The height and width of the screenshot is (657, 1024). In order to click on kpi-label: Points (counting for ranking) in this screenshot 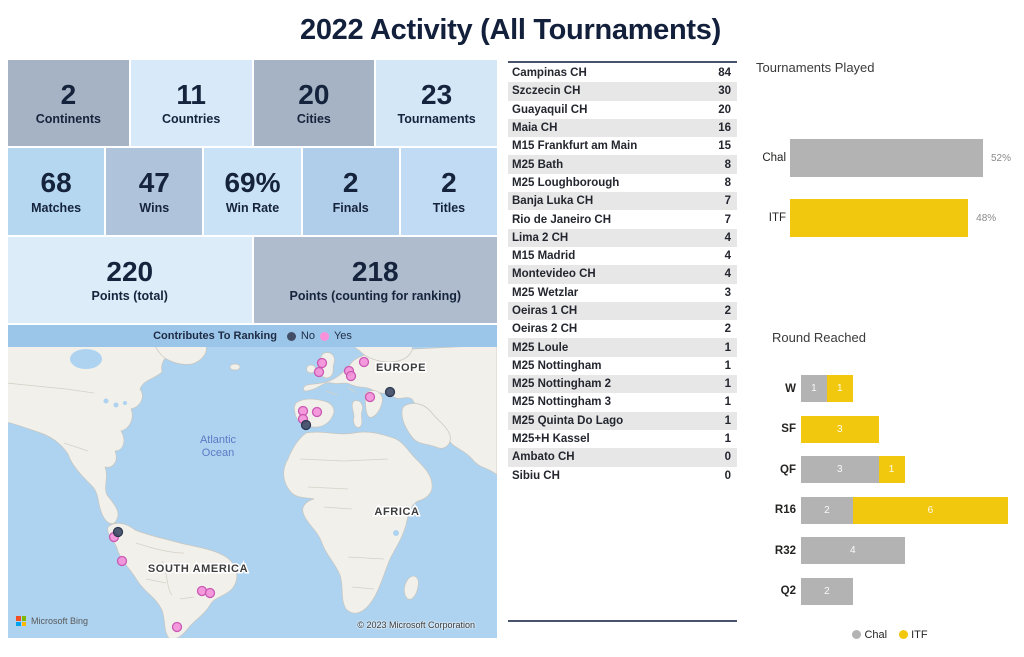, I will do `click(375, 296)`.